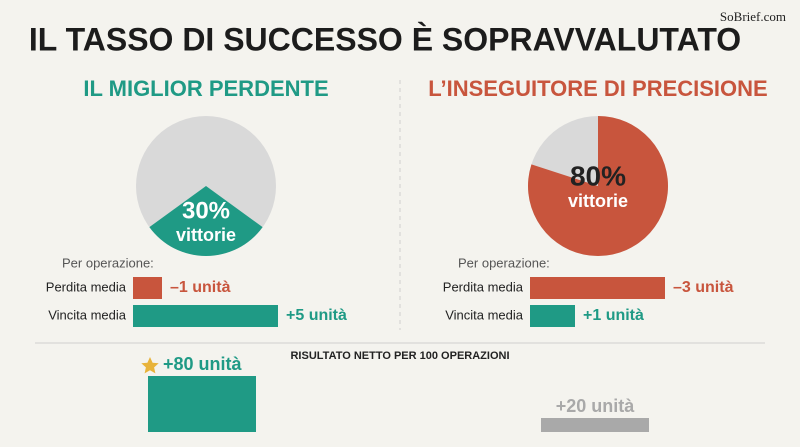  I want to click on star-icon, so click(150, 365).